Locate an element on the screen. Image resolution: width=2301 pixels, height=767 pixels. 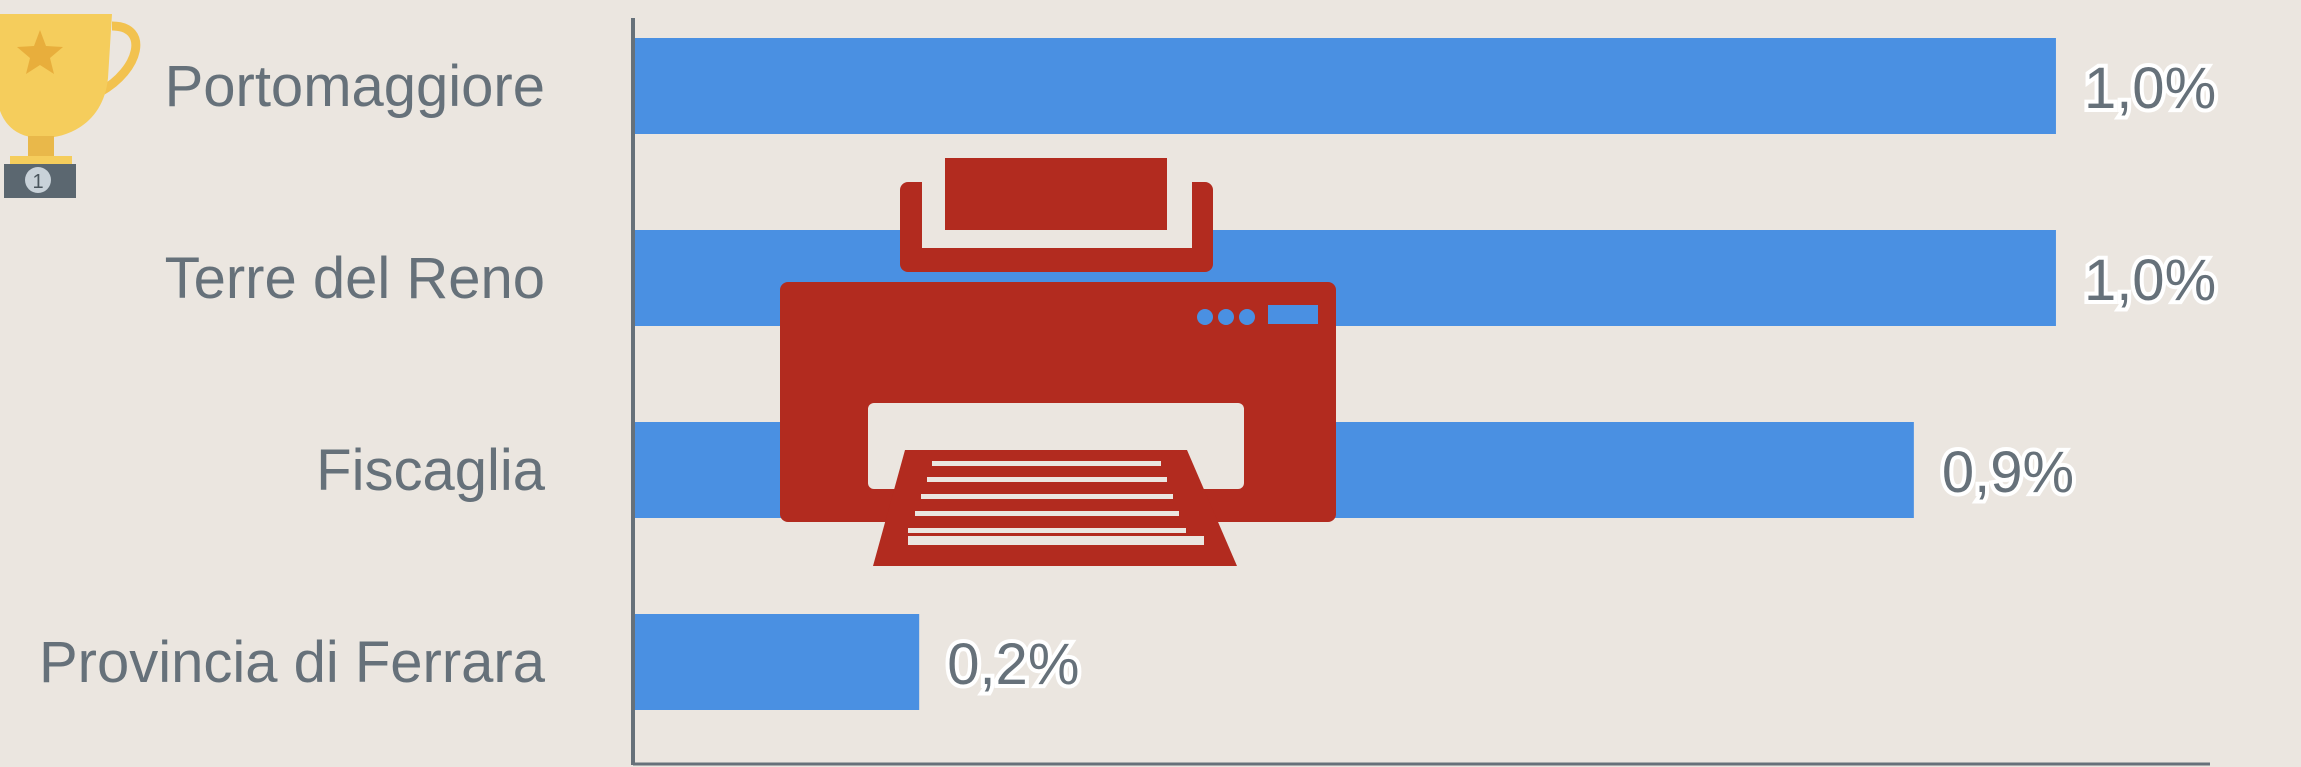
value-label: 0,2% is located at coordinates (1013, 664).